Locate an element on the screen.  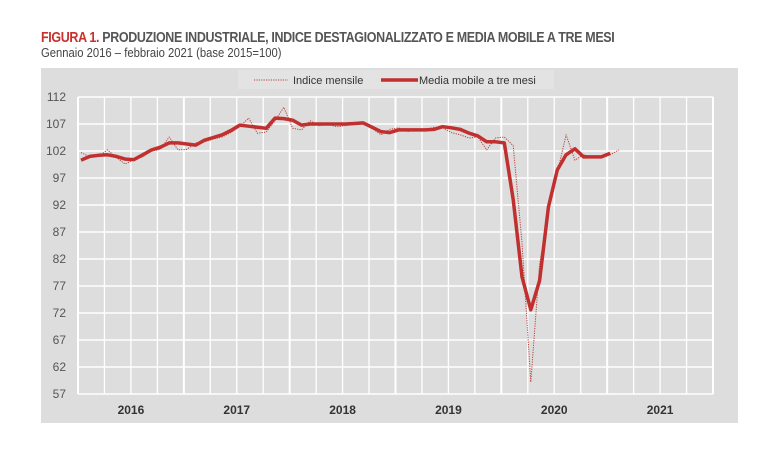
legend-label-monthly: Indice mensile is located at coordinates (328, 81).